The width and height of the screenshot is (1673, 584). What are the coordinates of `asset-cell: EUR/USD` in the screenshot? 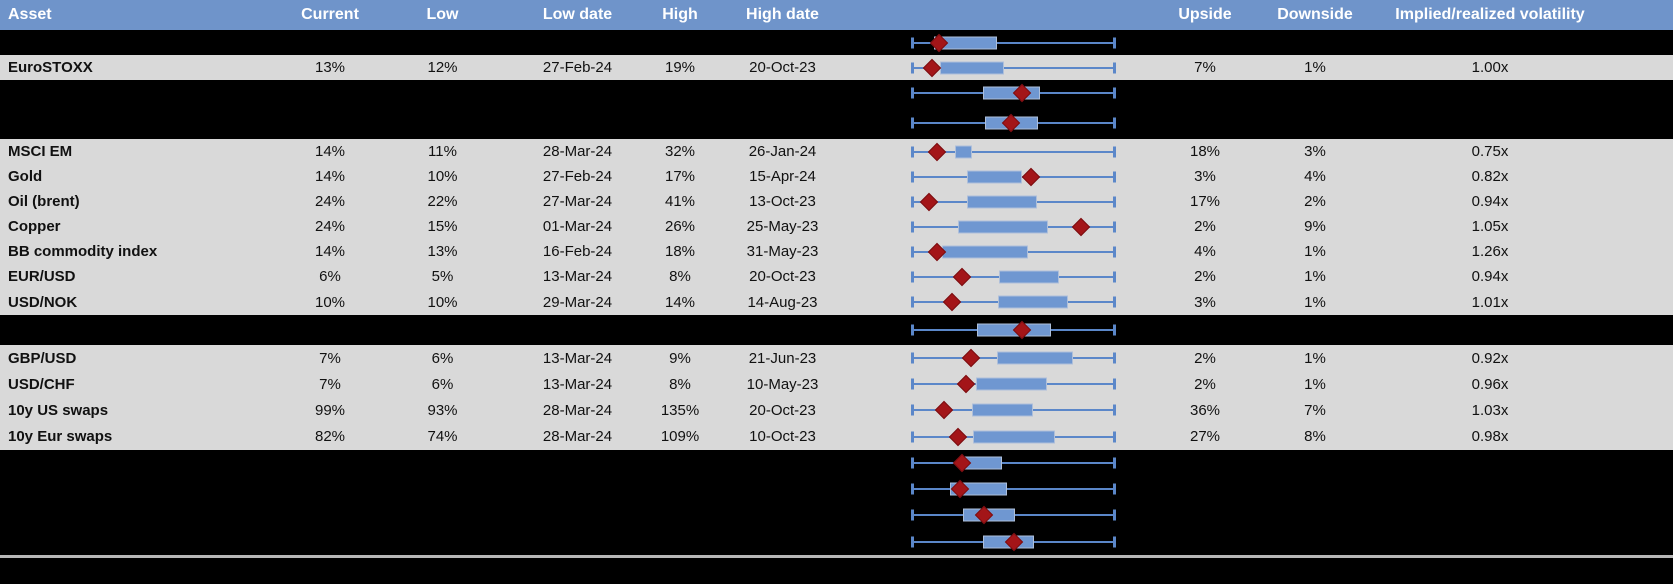 It's located at (42, 276).